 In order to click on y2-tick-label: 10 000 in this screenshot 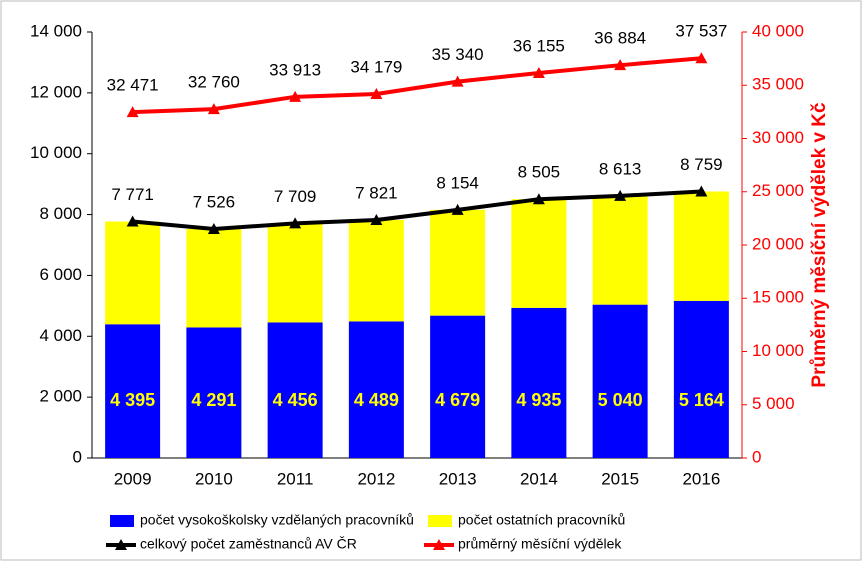, I will do `click(778, 350)`.